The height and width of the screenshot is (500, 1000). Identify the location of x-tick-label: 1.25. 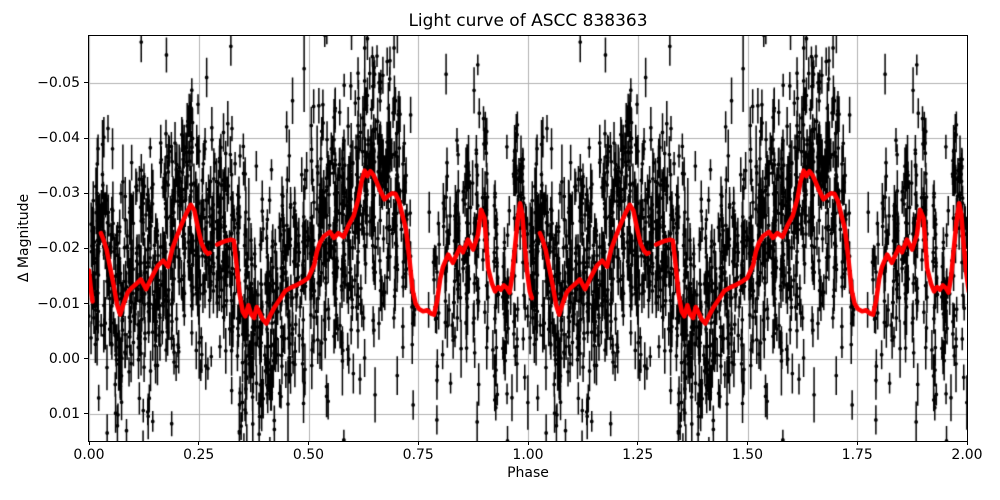
(638, 455).